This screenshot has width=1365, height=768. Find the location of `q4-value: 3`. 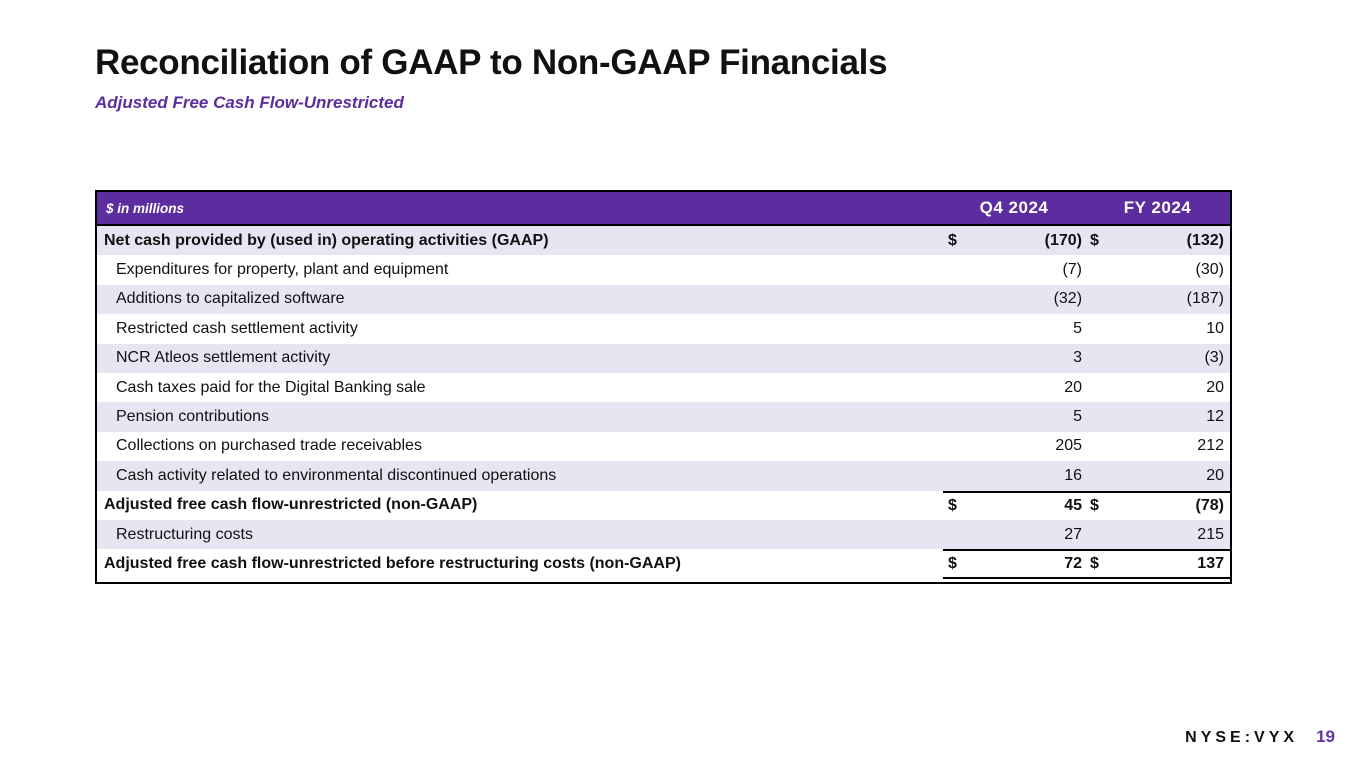

q4-value: 3 is located at coordinates (1030, 358).